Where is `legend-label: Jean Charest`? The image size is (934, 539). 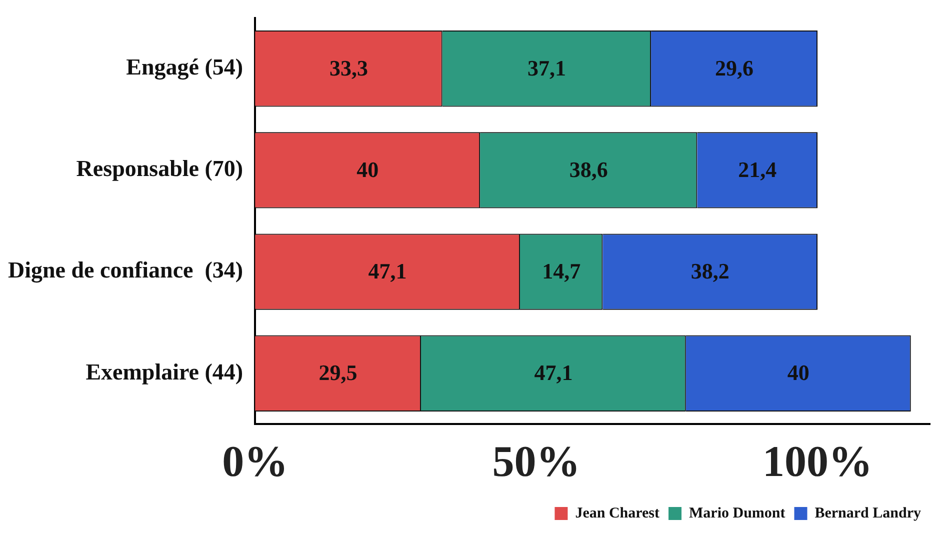 legend-label: Jean Charest is located at coordinates (617, 513).